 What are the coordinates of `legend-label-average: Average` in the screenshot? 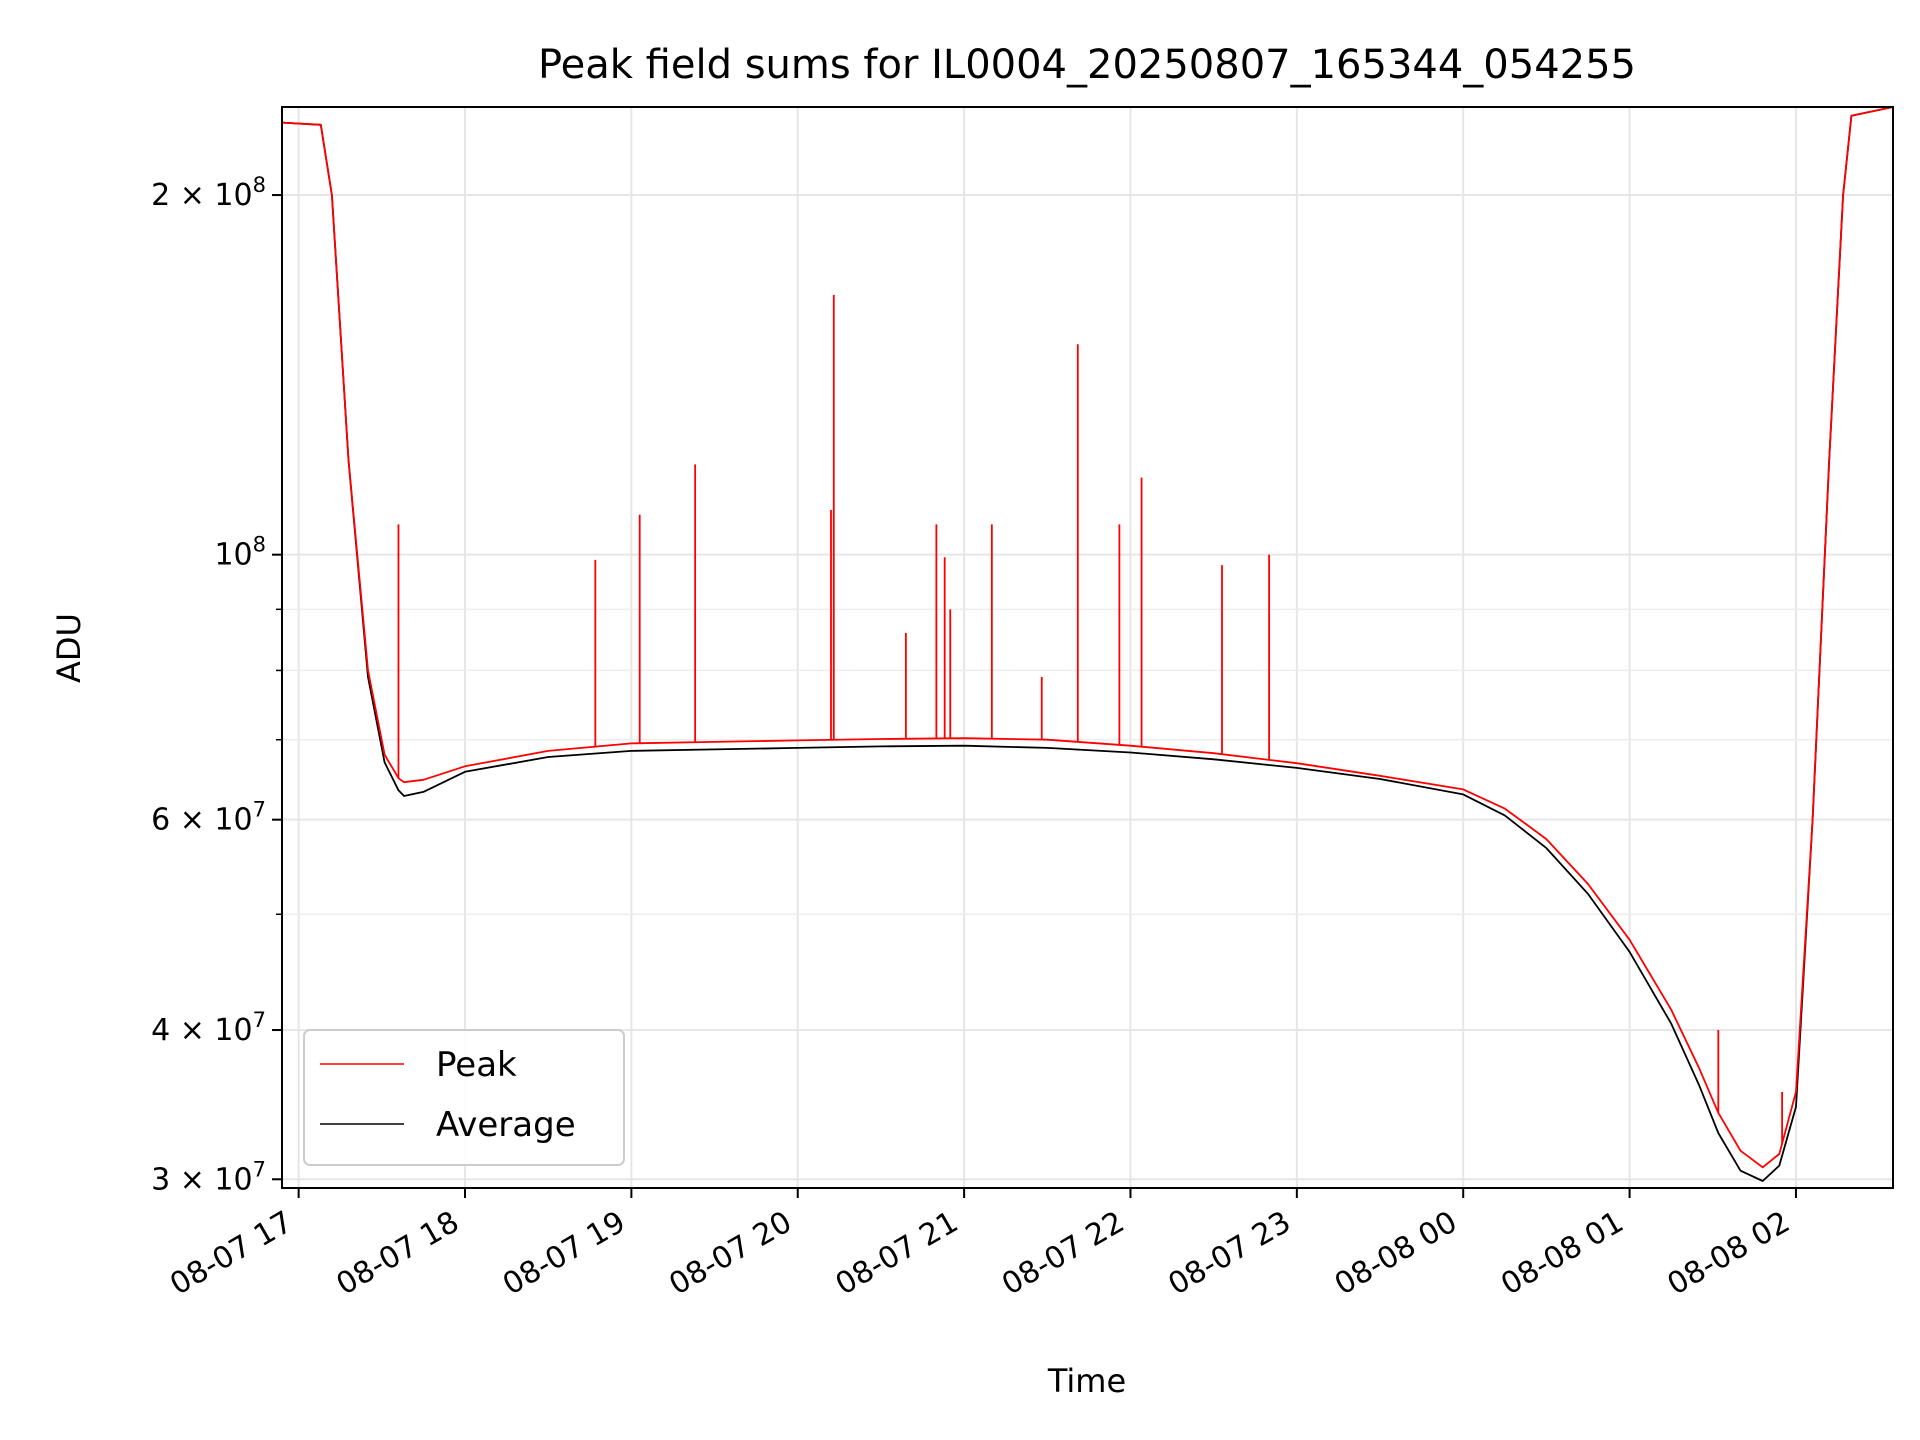 It's located at (506, 1125).